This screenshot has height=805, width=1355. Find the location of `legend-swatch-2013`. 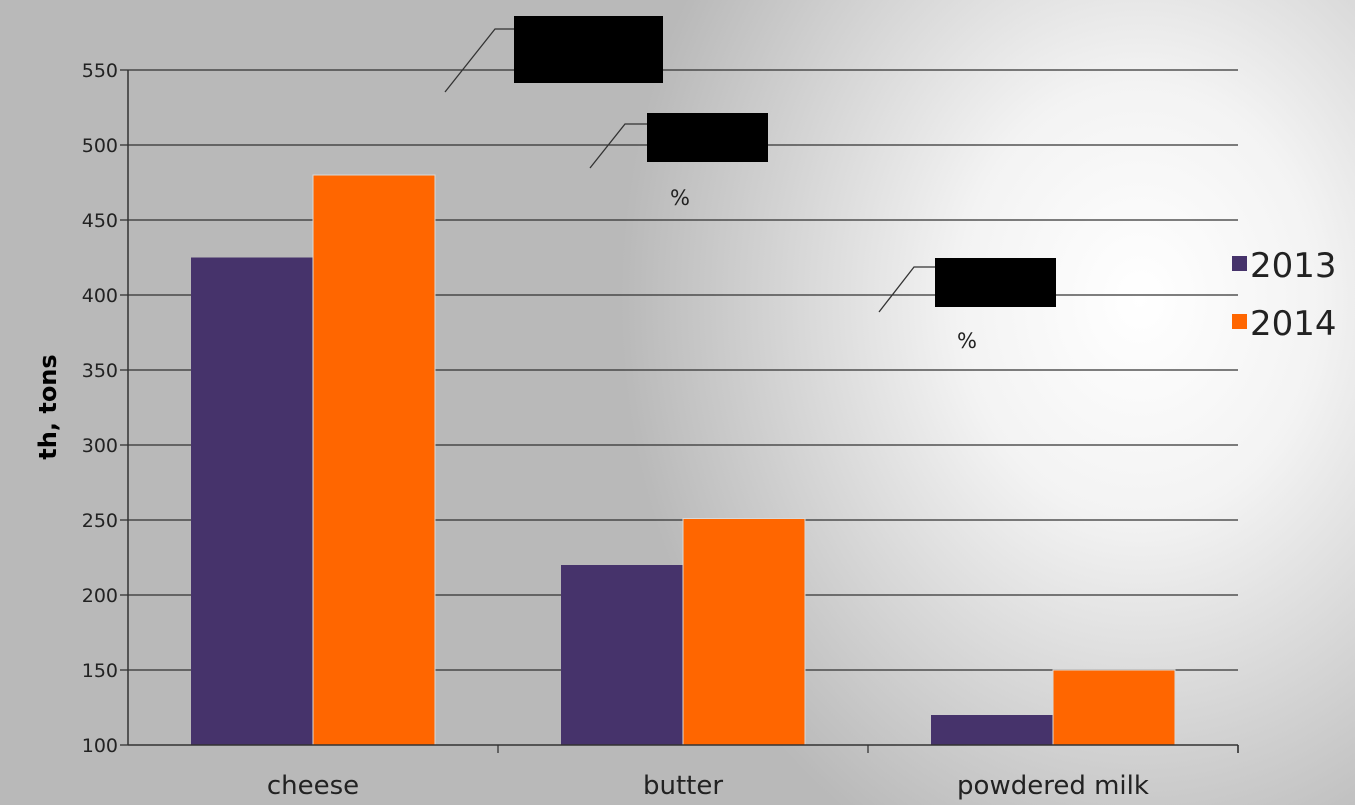

legend-swatch-2013 is located at coordinates (1239, 263).